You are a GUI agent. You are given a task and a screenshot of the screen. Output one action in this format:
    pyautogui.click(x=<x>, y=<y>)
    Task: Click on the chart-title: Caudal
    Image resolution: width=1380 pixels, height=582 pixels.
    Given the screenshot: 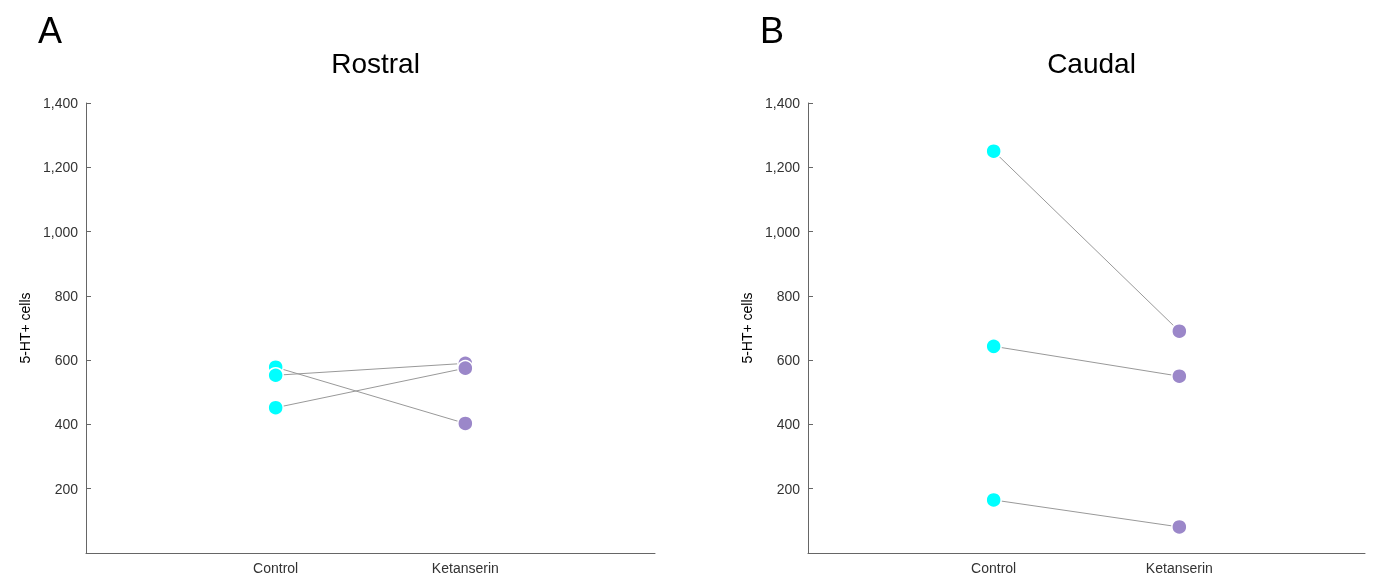 What is the action you would take?
    pyautogui.click(x=1091, y=63)
    